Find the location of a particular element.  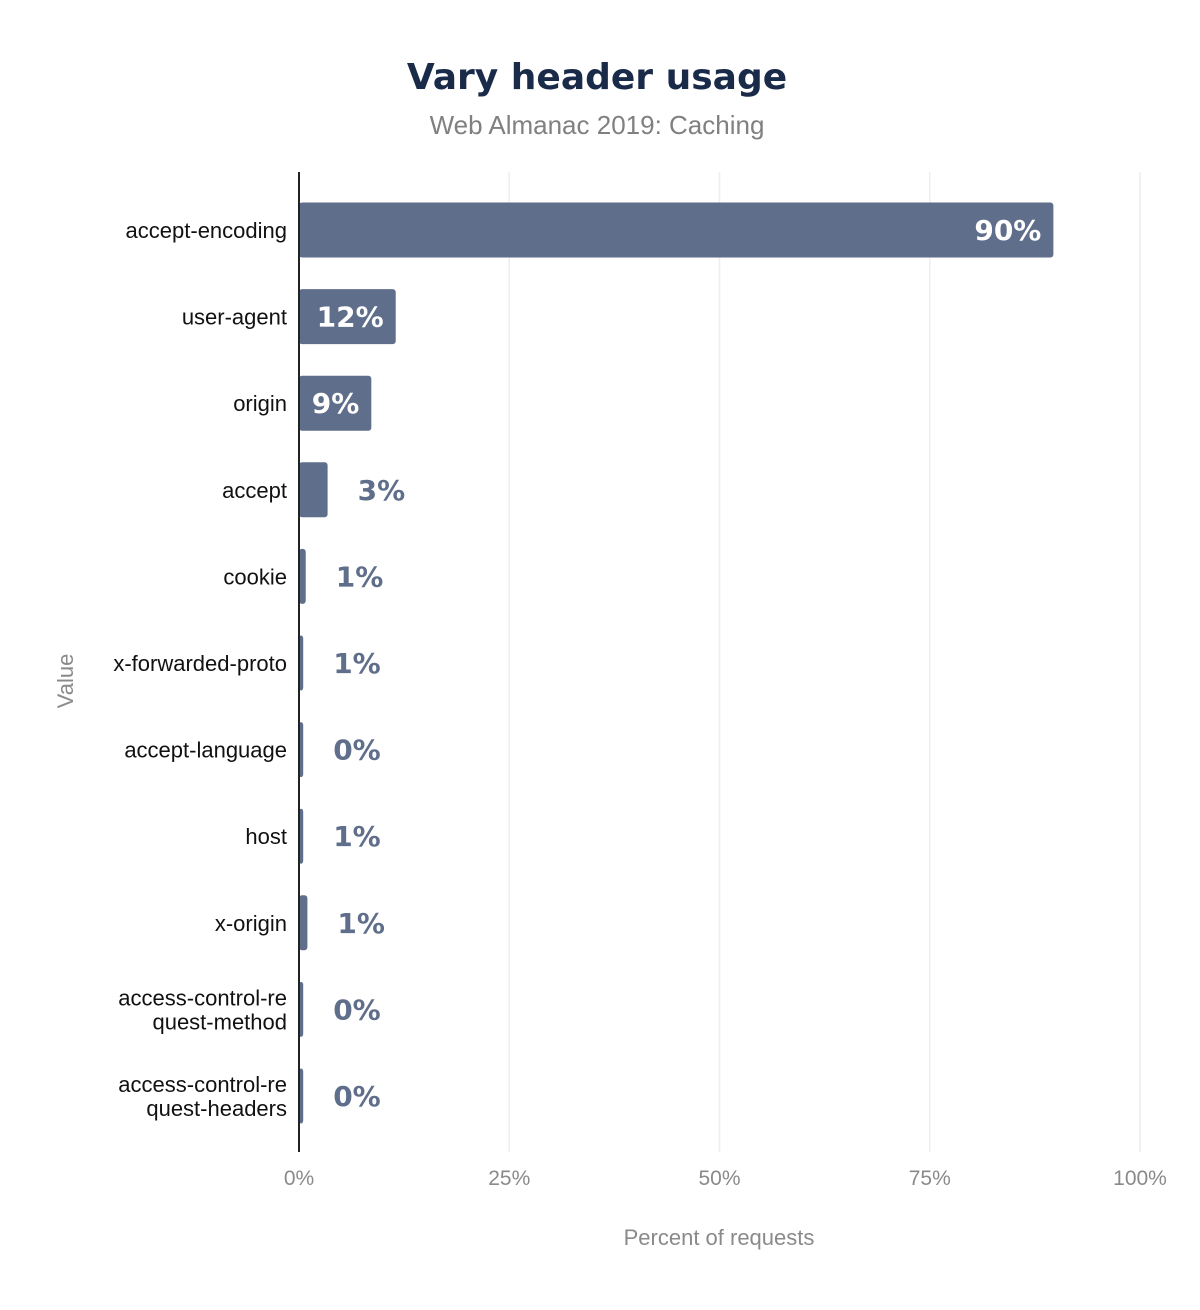

category-label: host is located at coordinates (266, 836).